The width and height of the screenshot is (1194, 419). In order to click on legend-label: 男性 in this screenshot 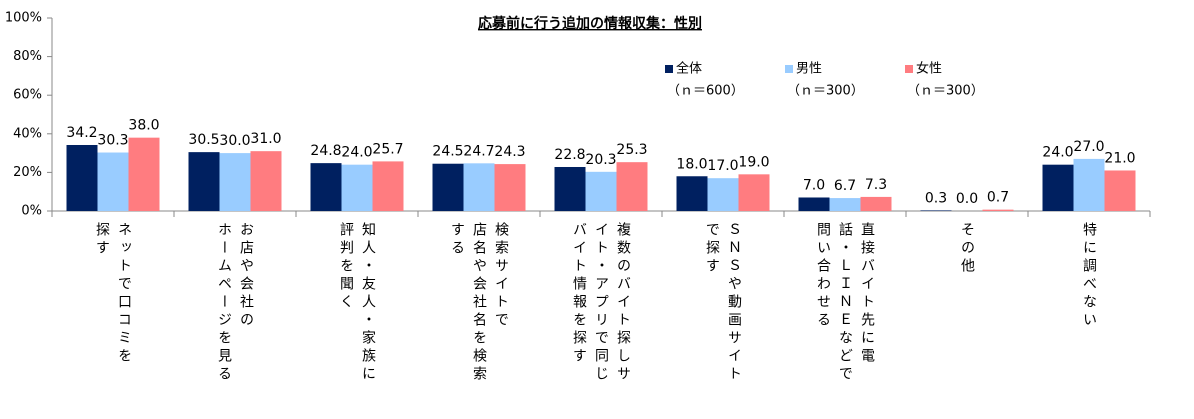, I will do `click(809, 69)`.